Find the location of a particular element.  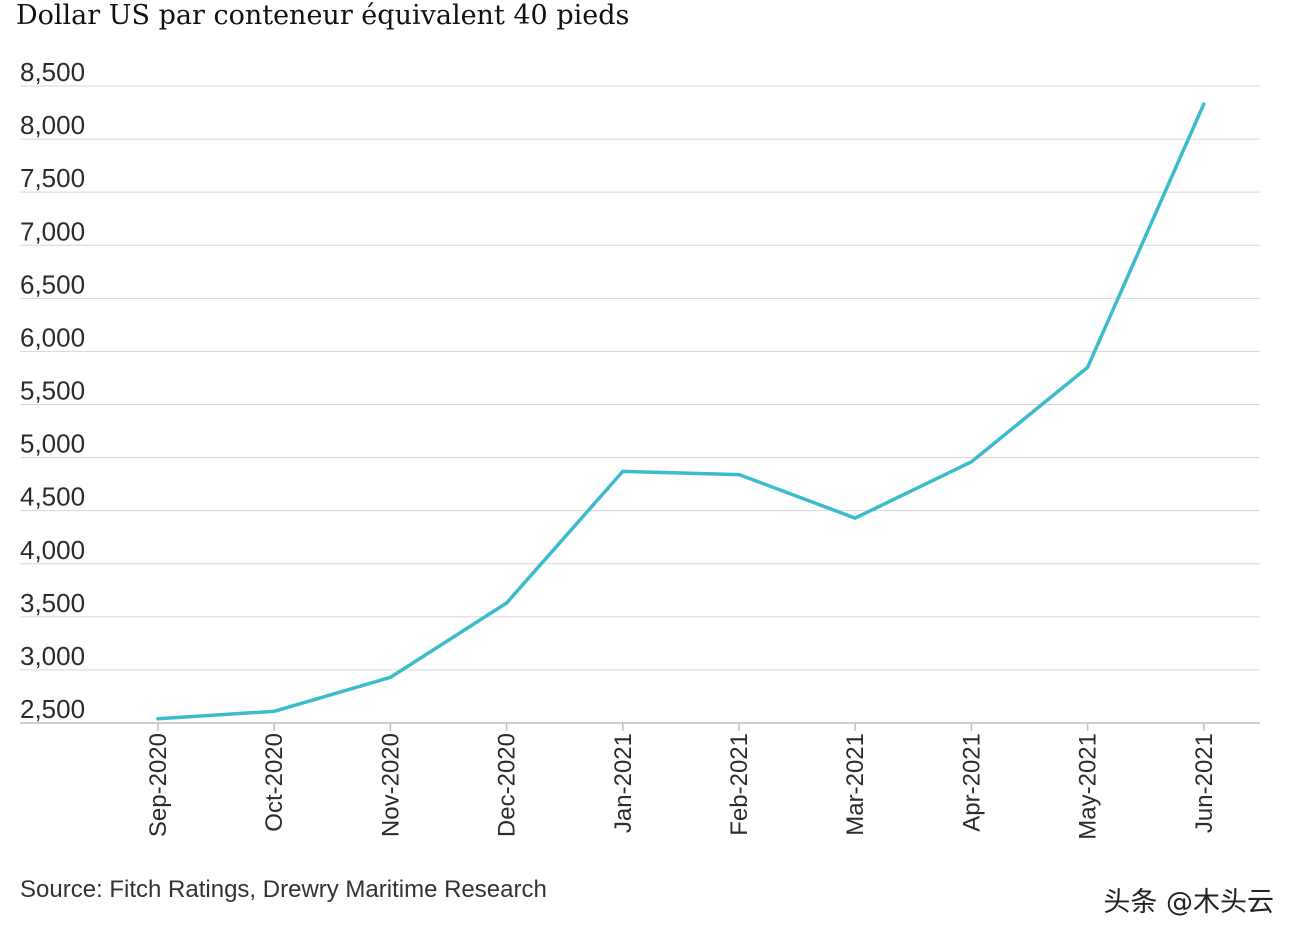

x-tick-label: Mar-2021 is located at coordinates (855, 784).